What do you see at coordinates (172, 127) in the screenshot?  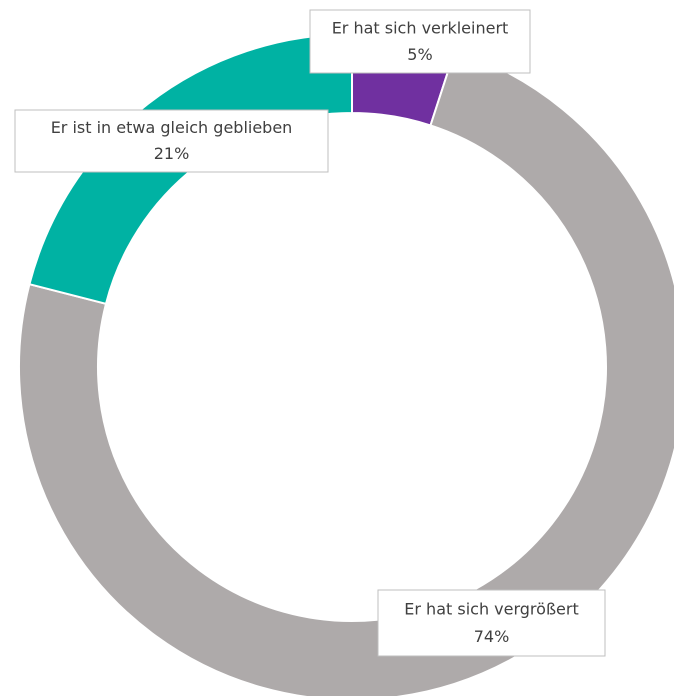 I see `data-label-name: Er ist in etwa gleich geblieben` at bounding box center [172, 127].